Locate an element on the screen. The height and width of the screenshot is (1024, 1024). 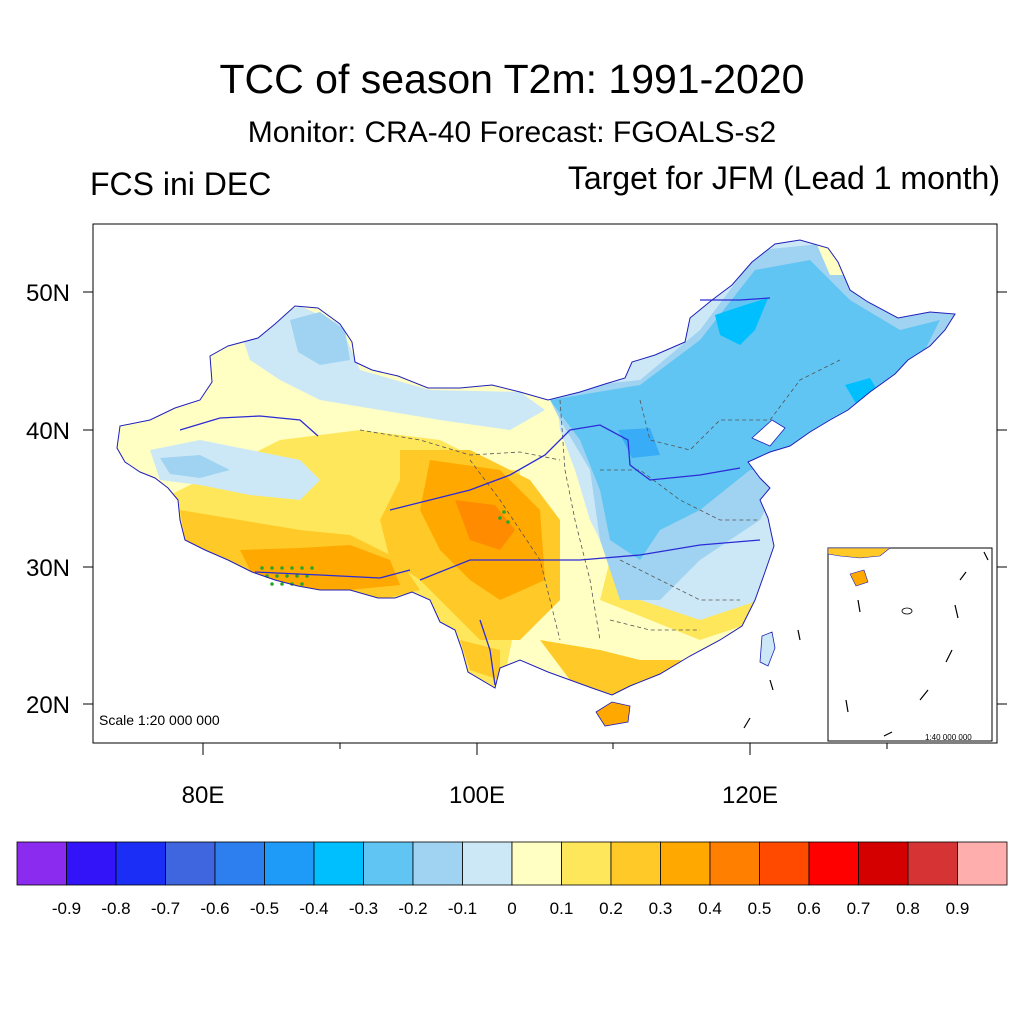
colorbar-label: -0.3 is located at coordinates (363, 908).